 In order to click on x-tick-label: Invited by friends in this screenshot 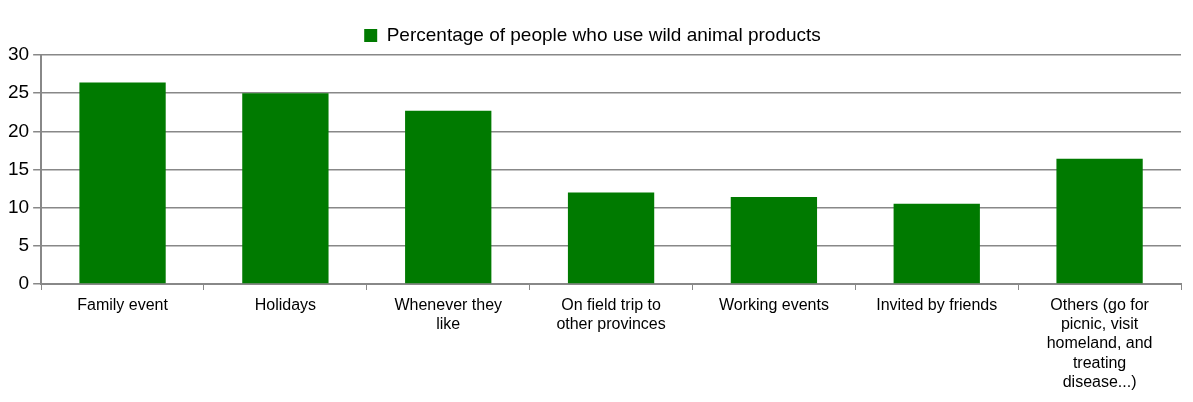, I will do `click(937, 305)`.